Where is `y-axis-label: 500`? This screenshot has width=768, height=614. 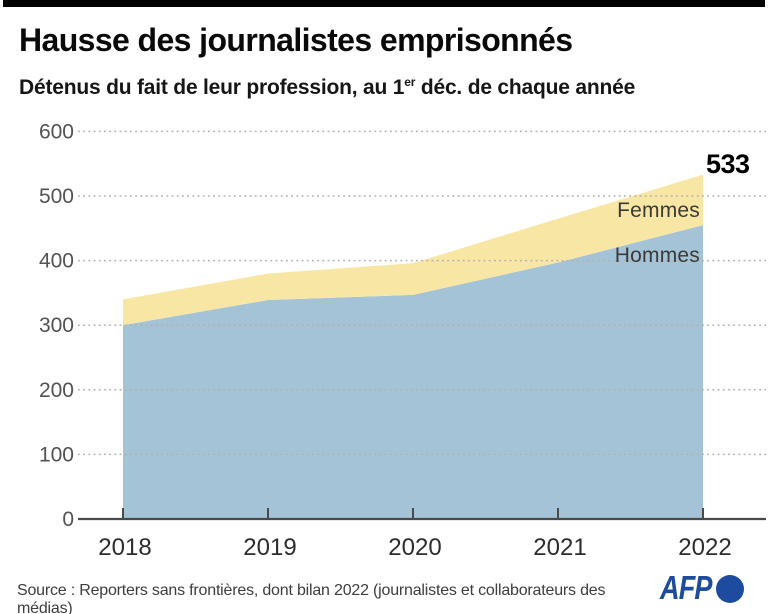 y-axis-label: 500 is located at coordinates (56, 196).